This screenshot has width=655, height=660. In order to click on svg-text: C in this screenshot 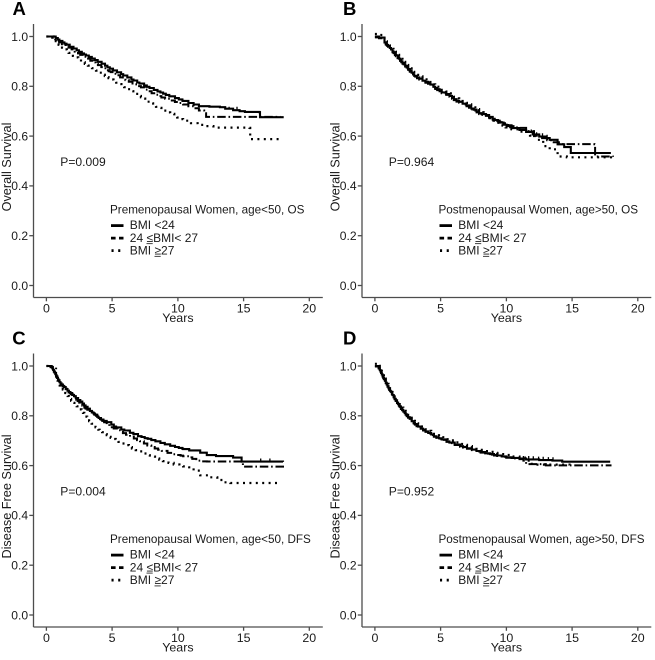, I will do `click(18, 338)`.